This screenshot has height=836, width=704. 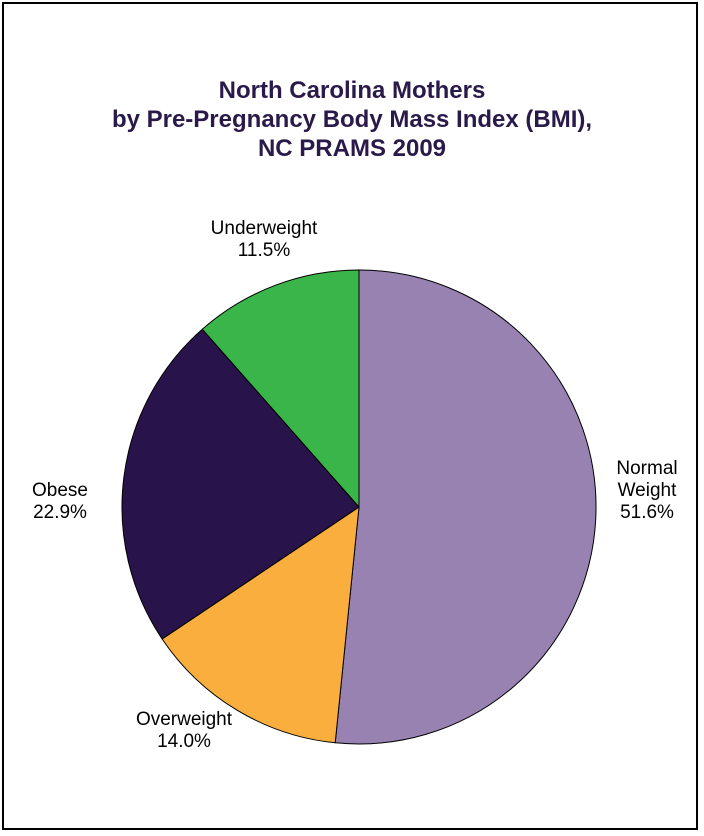 What do you see at coordinates (646, 468) in the screenshot?
I see `pie-label-normal-weight-name-0: Normal` at bounding box center [646, 468].